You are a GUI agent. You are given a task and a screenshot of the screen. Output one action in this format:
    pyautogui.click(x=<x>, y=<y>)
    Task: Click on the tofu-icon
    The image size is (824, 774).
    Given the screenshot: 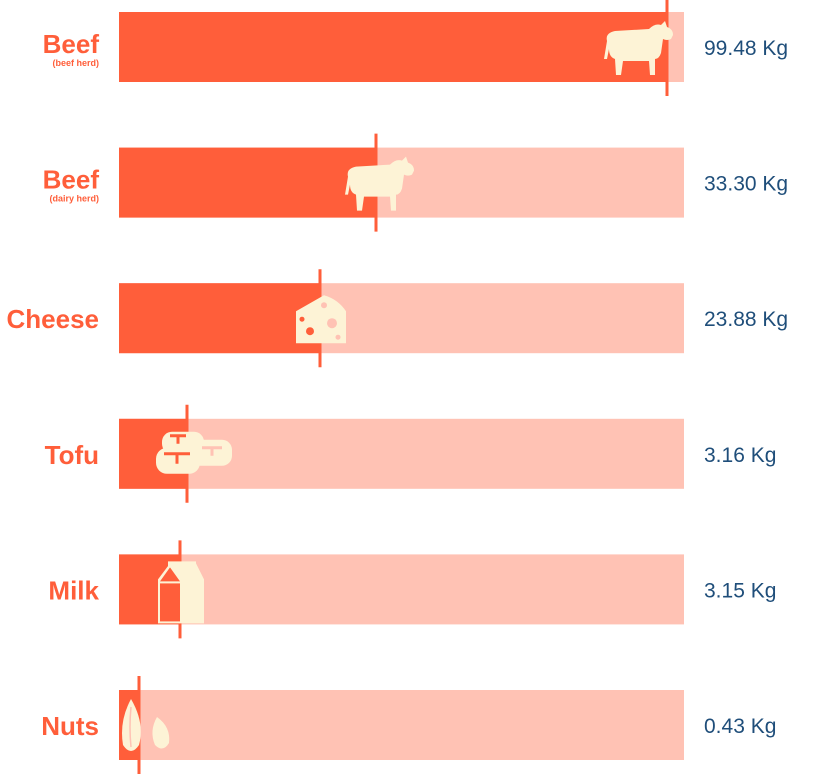 What is the action you would take?
    pyautogui.click(x=194, y=452)
    